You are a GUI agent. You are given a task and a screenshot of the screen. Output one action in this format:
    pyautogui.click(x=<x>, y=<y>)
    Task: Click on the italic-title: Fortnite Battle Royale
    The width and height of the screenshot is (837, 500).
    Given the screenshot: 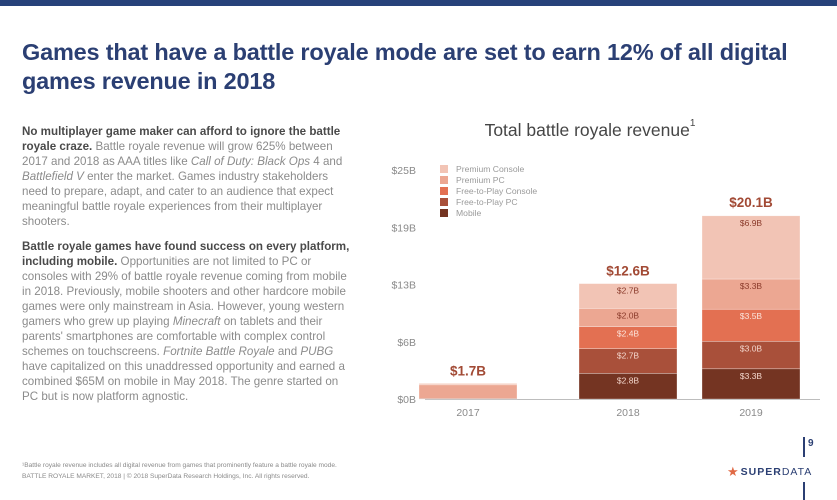 What is the action you would take?
    pyautogui.click(x=219, y=351)
    